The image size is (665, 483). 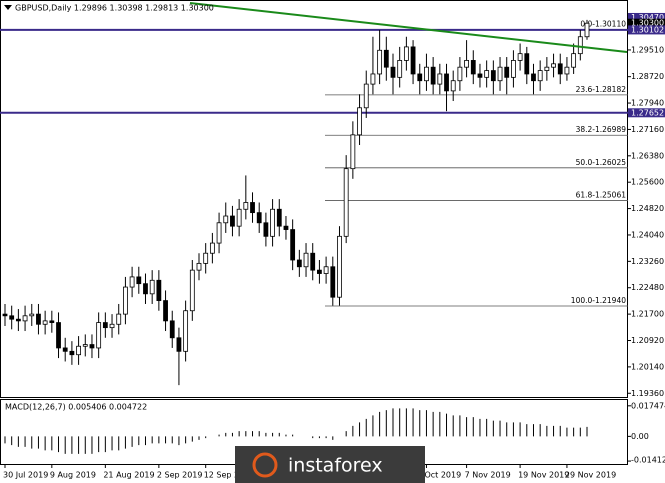 I want to click on watermark: instaforex, so click(x=330, y=464).